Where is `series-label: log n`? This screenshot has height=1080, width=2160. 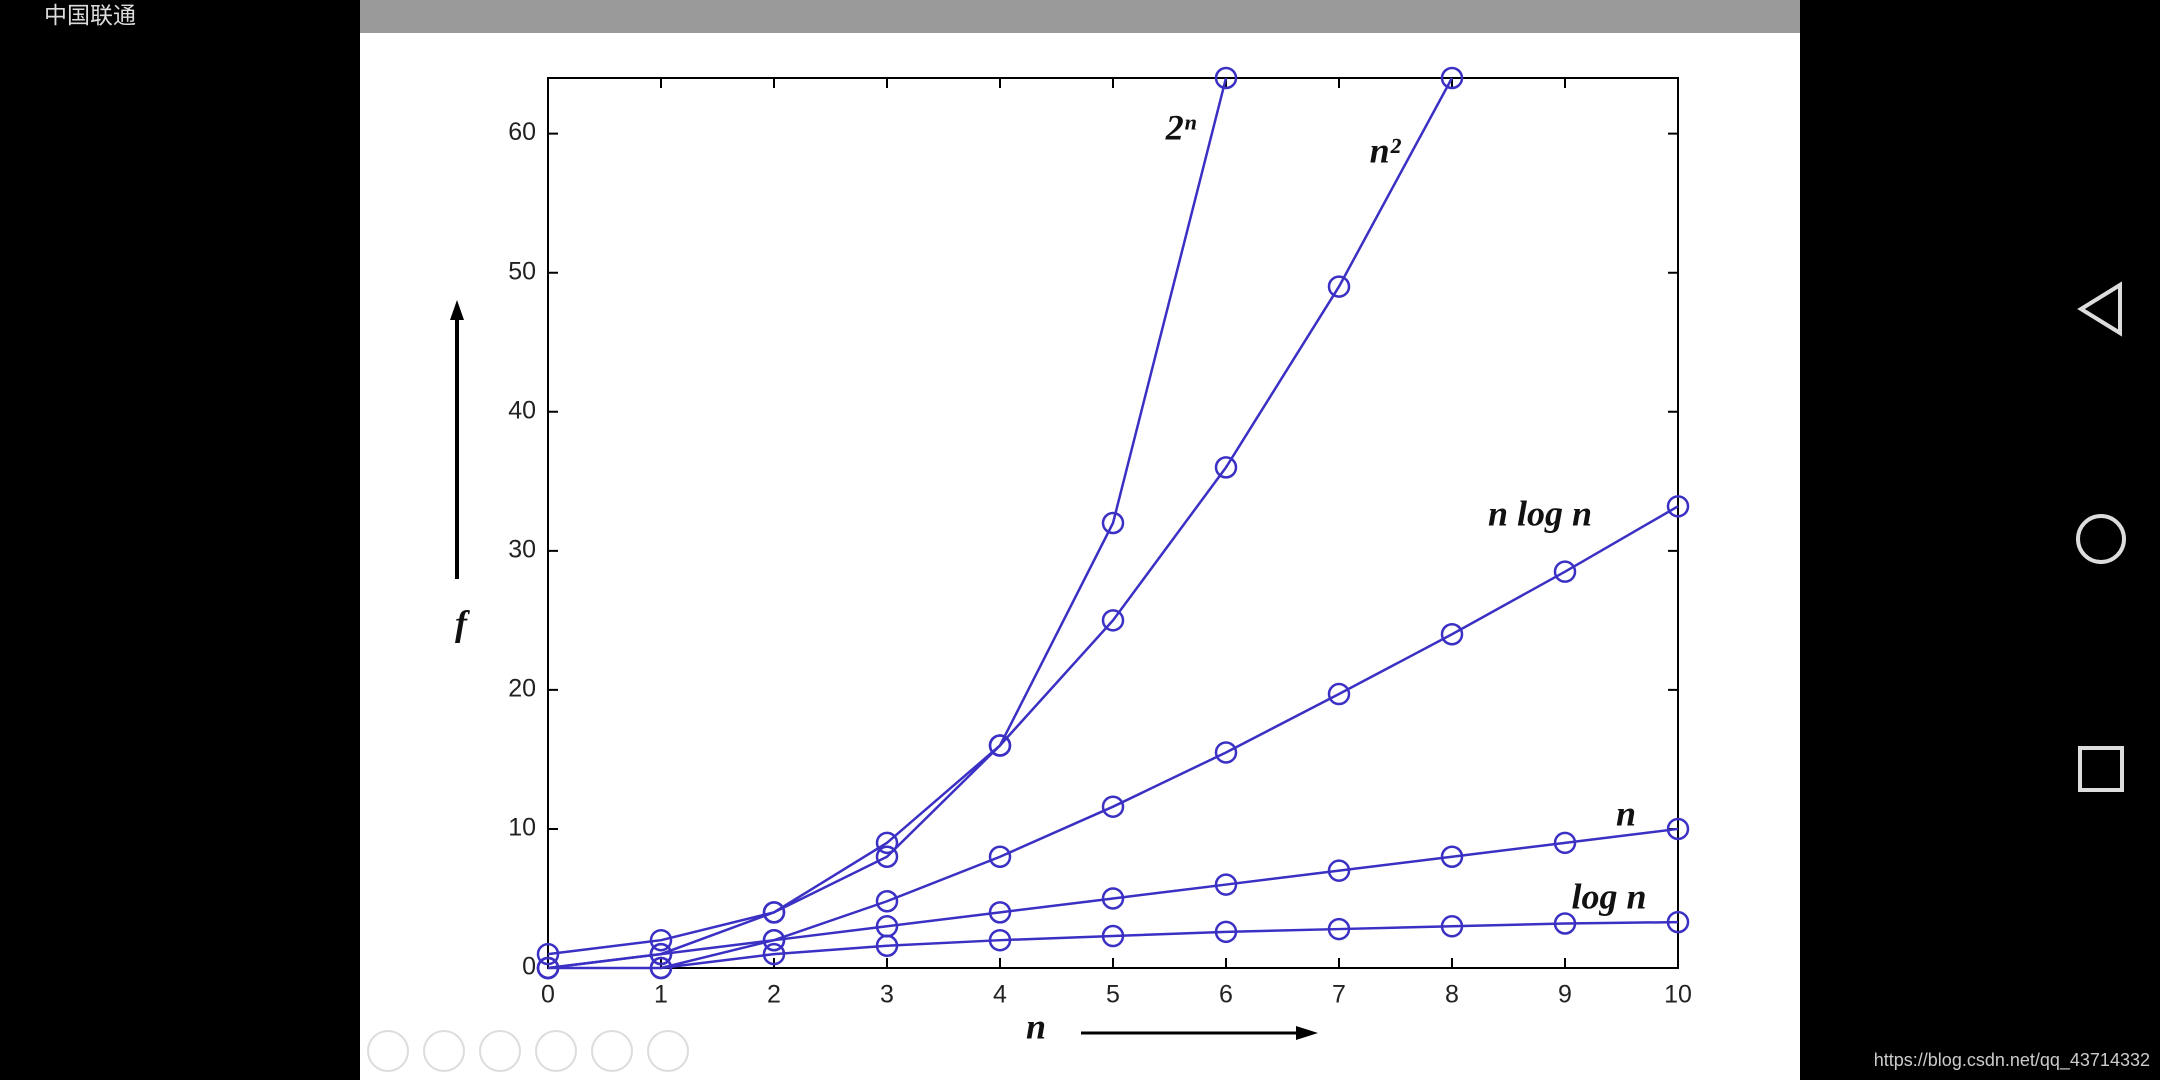 series-label: log n is located at coordinates (1608, 896).